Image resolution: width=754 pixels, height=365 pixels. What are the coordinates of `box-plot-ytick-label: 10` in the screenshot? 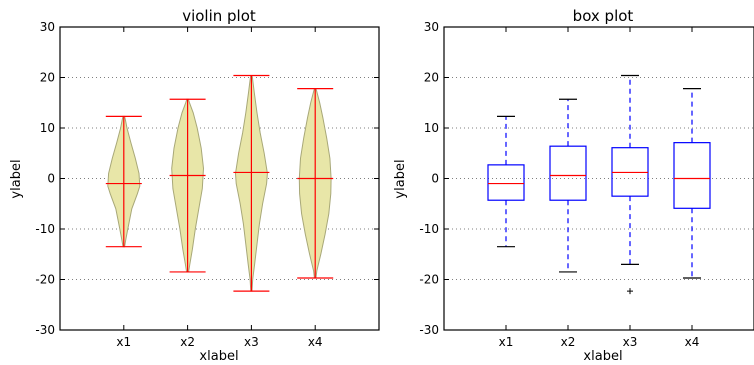 It's located at (431, 128).